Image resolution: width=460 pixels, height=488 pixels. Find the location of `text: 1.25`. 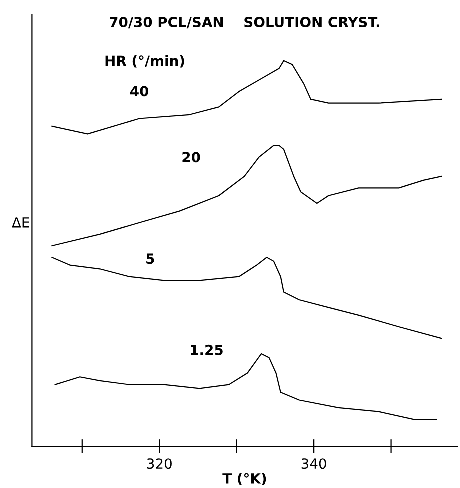

text: 1.25 is located at coordinates (207, 350).